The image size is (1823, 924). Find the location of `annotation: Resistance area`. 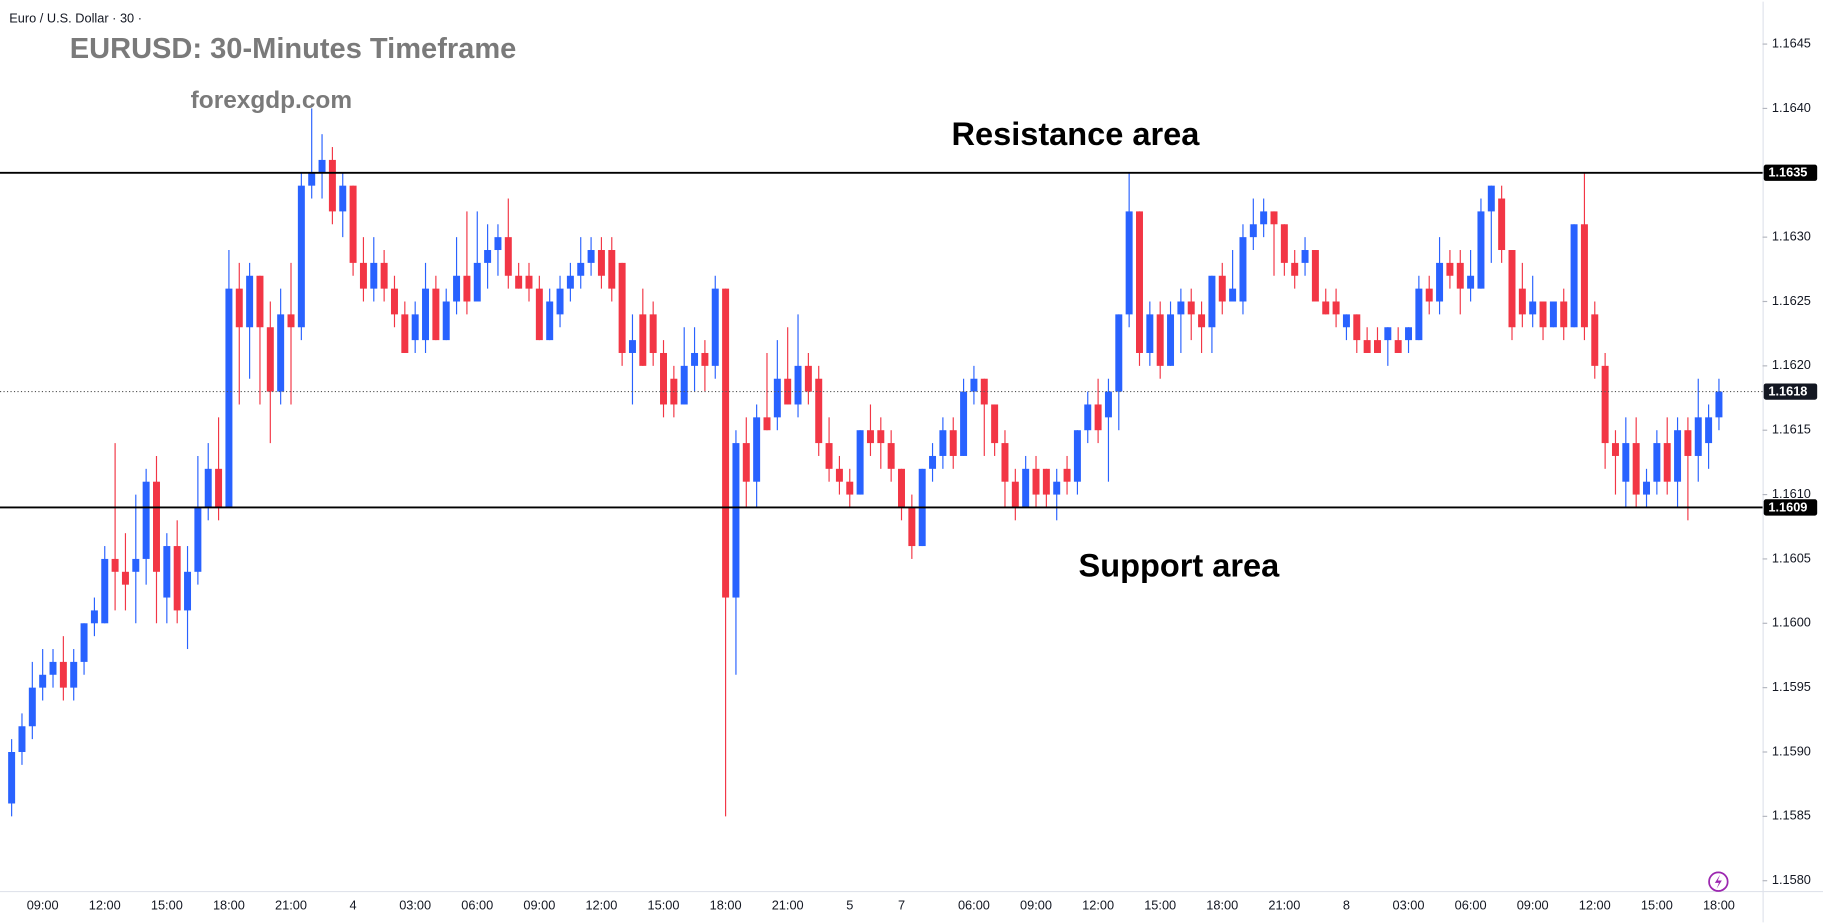

annotation: Resistance area is located at coordinates (1075, 134).